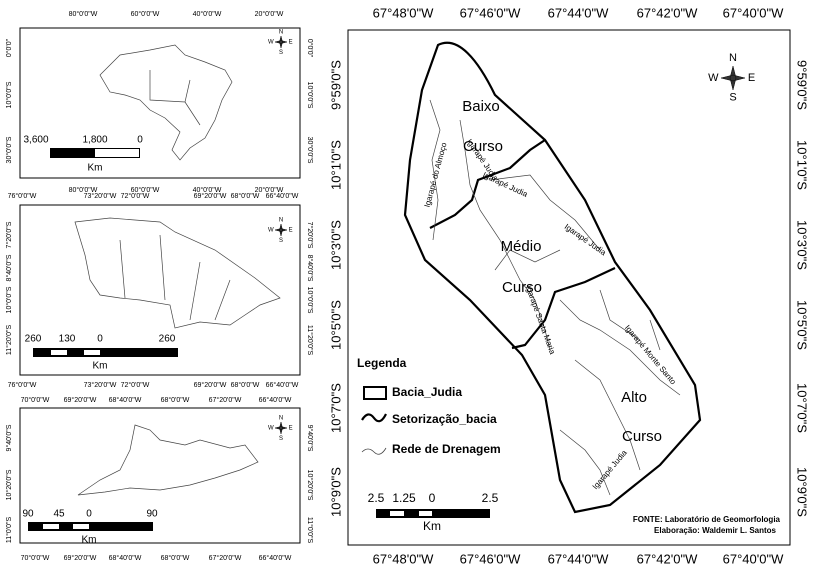  Describe the element at coordinates (715, 530) in the screenshot. I see `credit: Elaboração: Waldemir L. Santos` at that location.